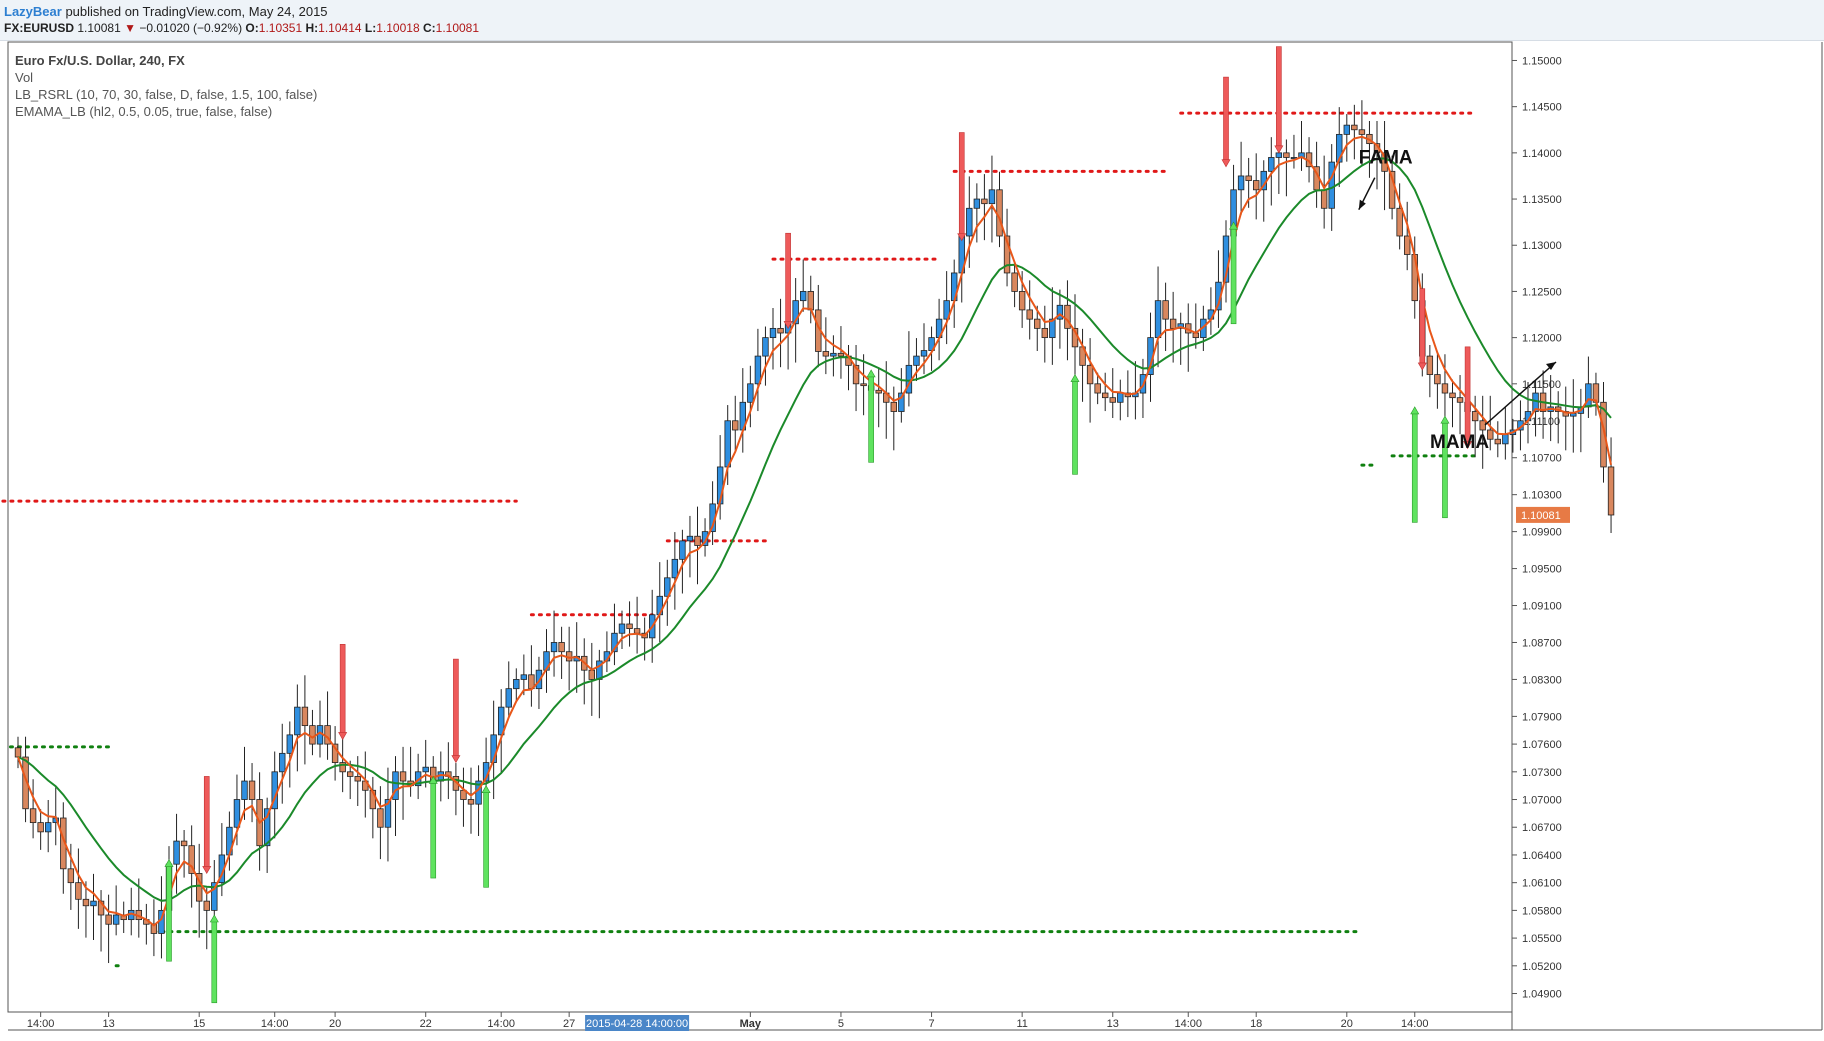 This screenshot has height=1041, width=1824. Describe the element at coordinates (1541, 385) in the screenshot. I see `y-tick-label: 1.11500` at that location.